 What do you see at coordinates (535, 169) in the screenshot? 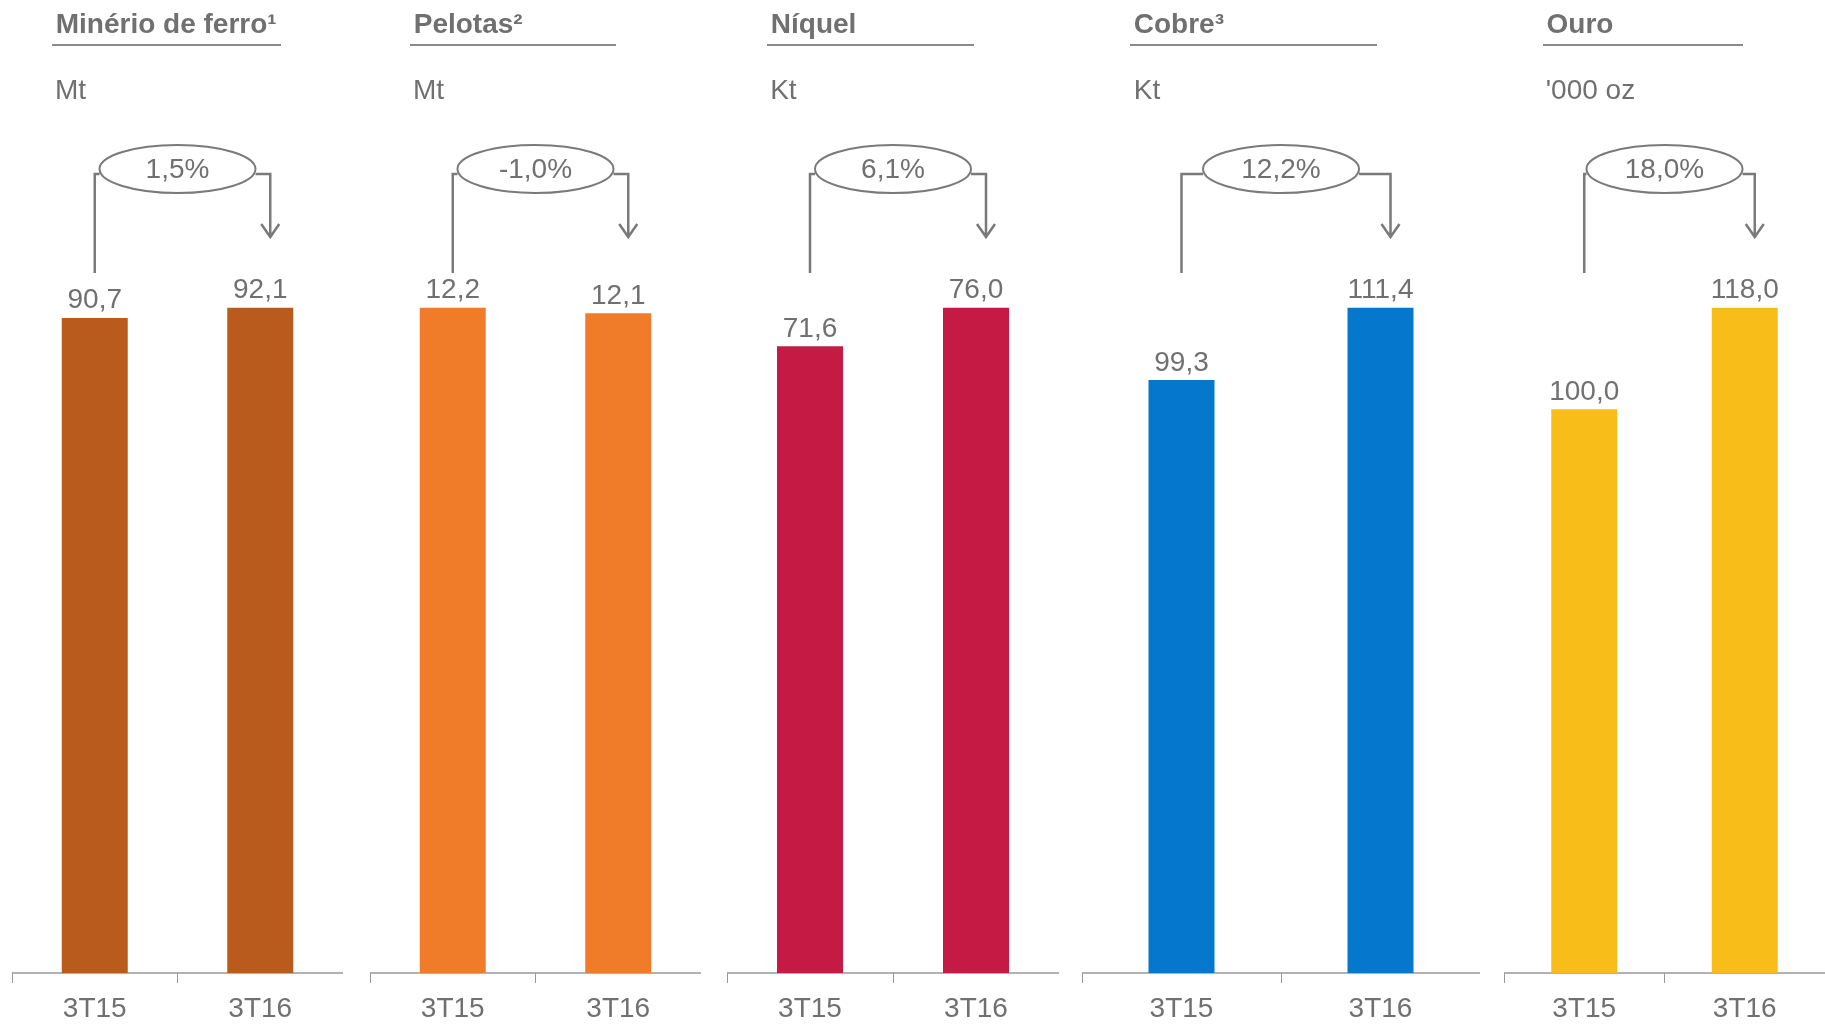
I see `text: -1,0%` at bounding box center [535, 169].